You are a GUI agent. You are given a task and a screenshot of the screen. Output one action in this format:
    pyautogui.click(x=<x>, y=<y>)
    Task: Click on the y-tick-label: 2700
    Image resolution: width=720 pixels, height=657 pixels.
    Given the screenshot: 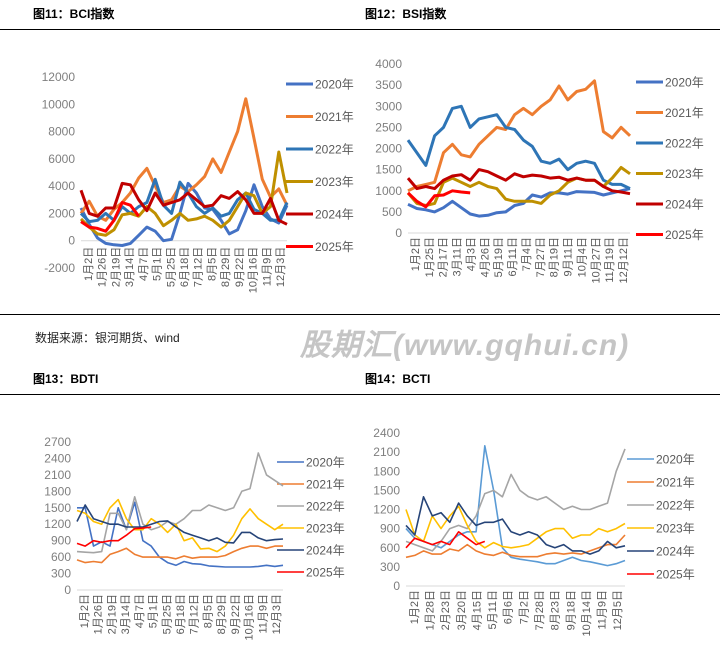 What is the action you would take?
    pyautogui.click(x=57, y=442)
    